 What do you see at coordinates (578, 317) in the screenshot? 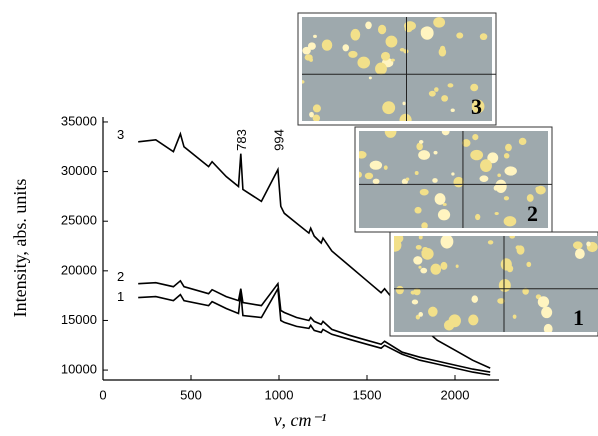
I see `inset-label: 1` at bounding box center [578, 317].